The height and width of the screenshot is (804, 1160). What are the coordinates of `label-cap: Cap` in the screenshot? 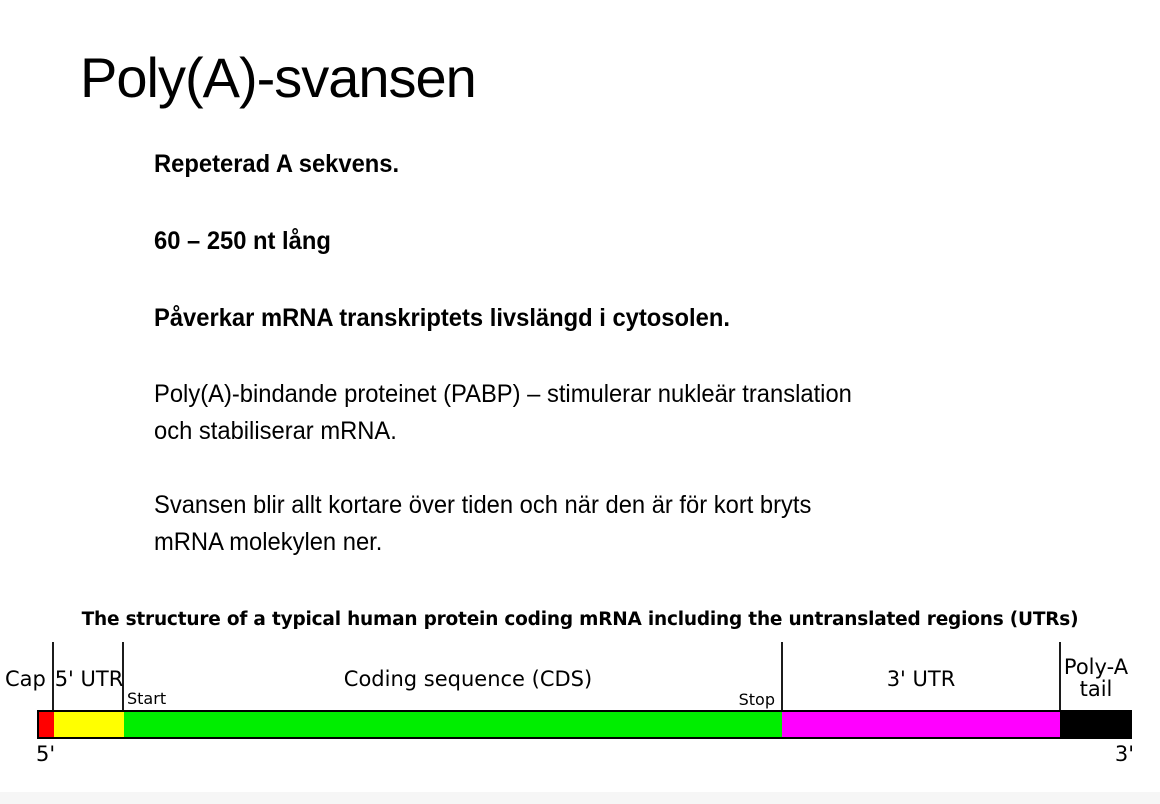 It's located at (25, 679).